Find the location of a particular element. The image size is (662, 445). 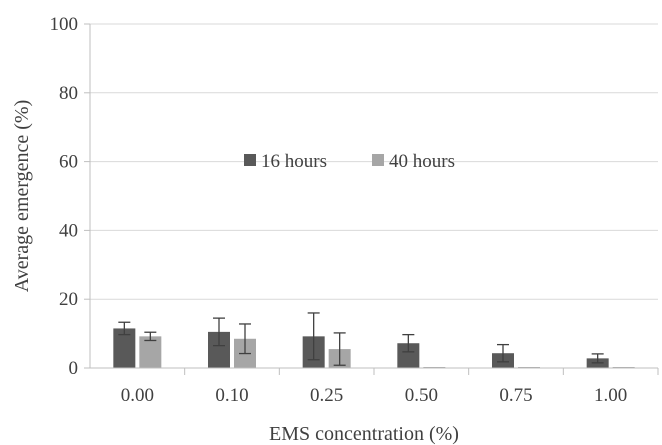

y-tick-label: 100 is located at coordinates (64, 24).